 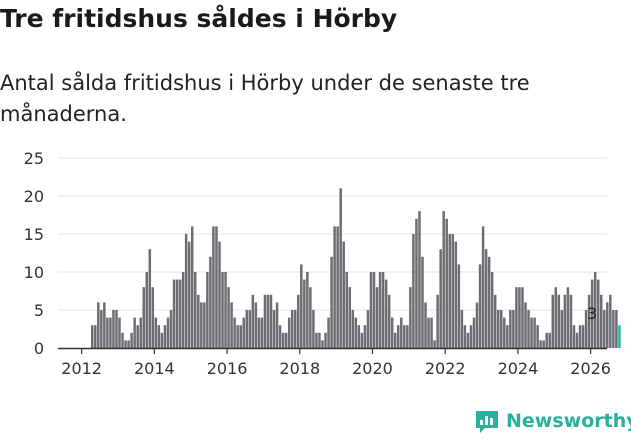 What do you see at coordinates (568, 421) in the screenshot?
I see `brand-name: Newsworthy` at bounding box center [568, 421].